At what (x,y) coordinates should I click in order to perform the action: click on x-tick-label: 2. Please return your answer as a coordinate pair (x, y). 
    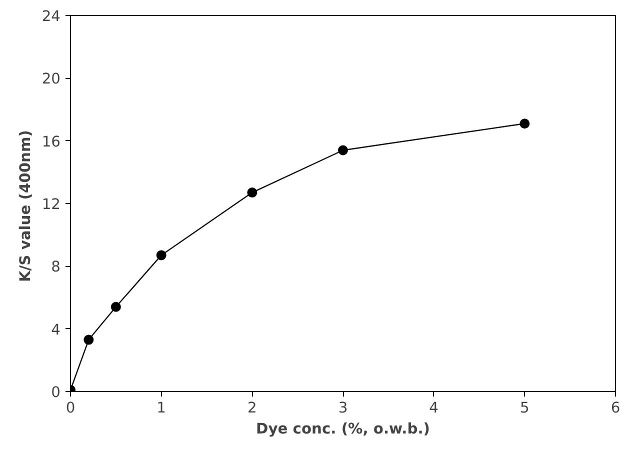
    Looking at the image, I should click on (252, 408).